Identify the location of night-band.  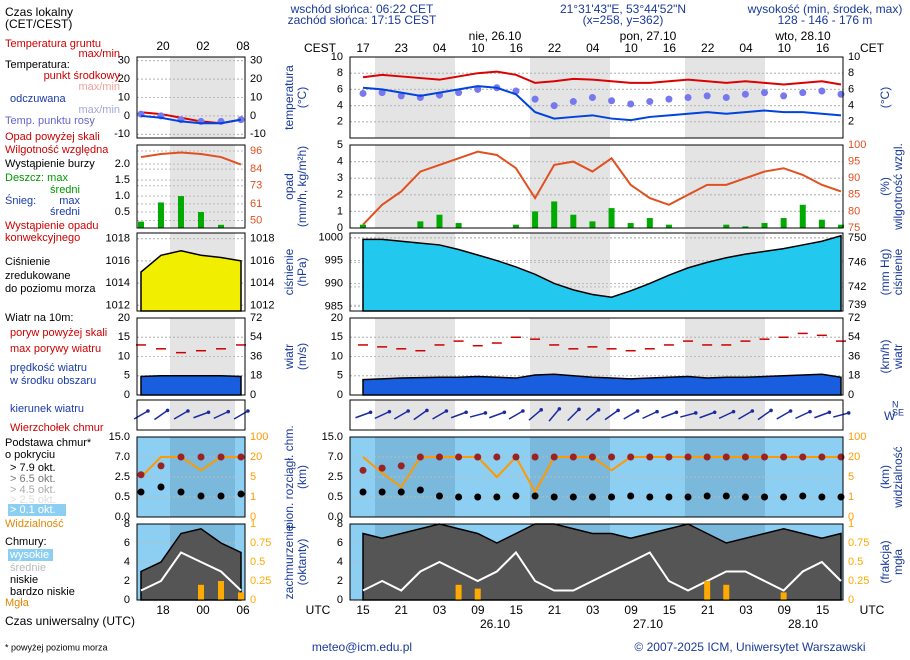
(415, 415).